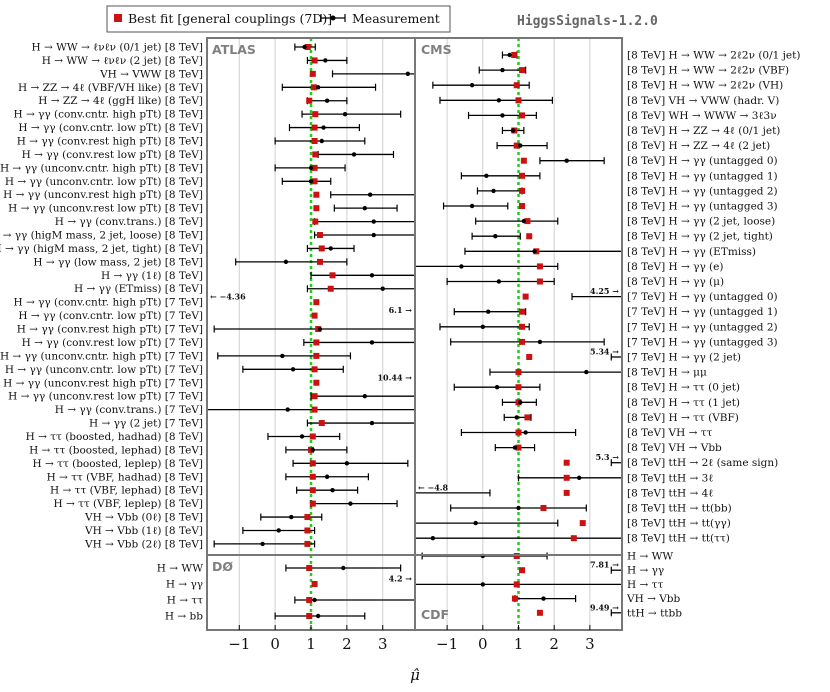 The image size is (830, 692). Describe the element at coordinates (703, 101) in the screenshot. I see `row-label: [8 TeV] VH → VWW (hadr. V)` at that location.